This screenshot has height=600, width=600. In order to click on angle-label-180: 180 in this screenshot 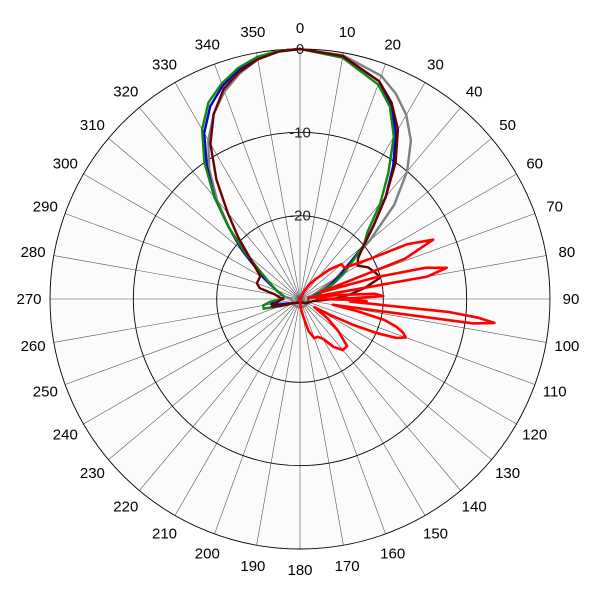, I will do `click(299, 570)`.